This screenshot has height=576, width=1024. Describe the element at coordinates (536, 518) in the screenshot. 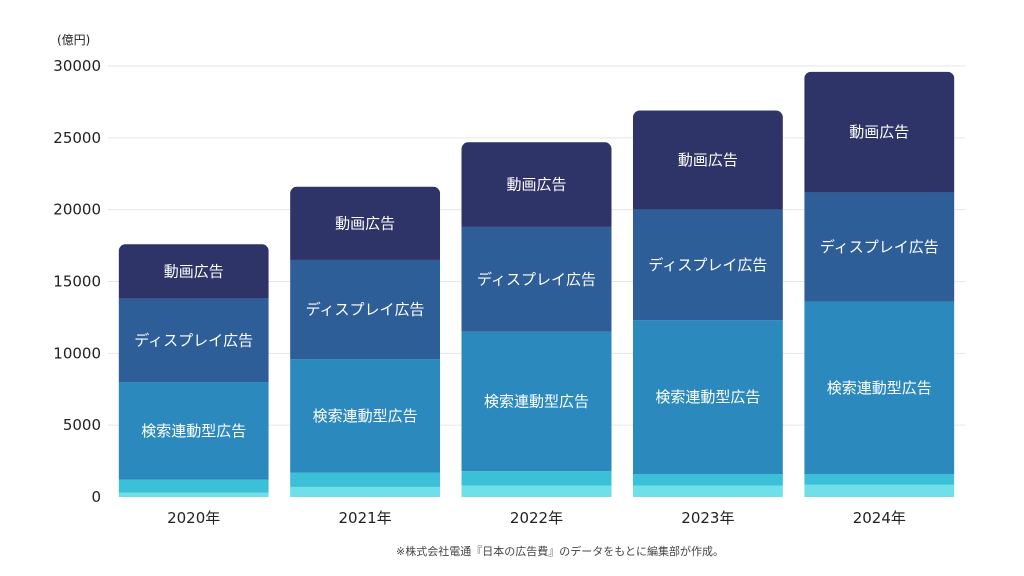

I see `x-tick-label: 2022年` at that location.